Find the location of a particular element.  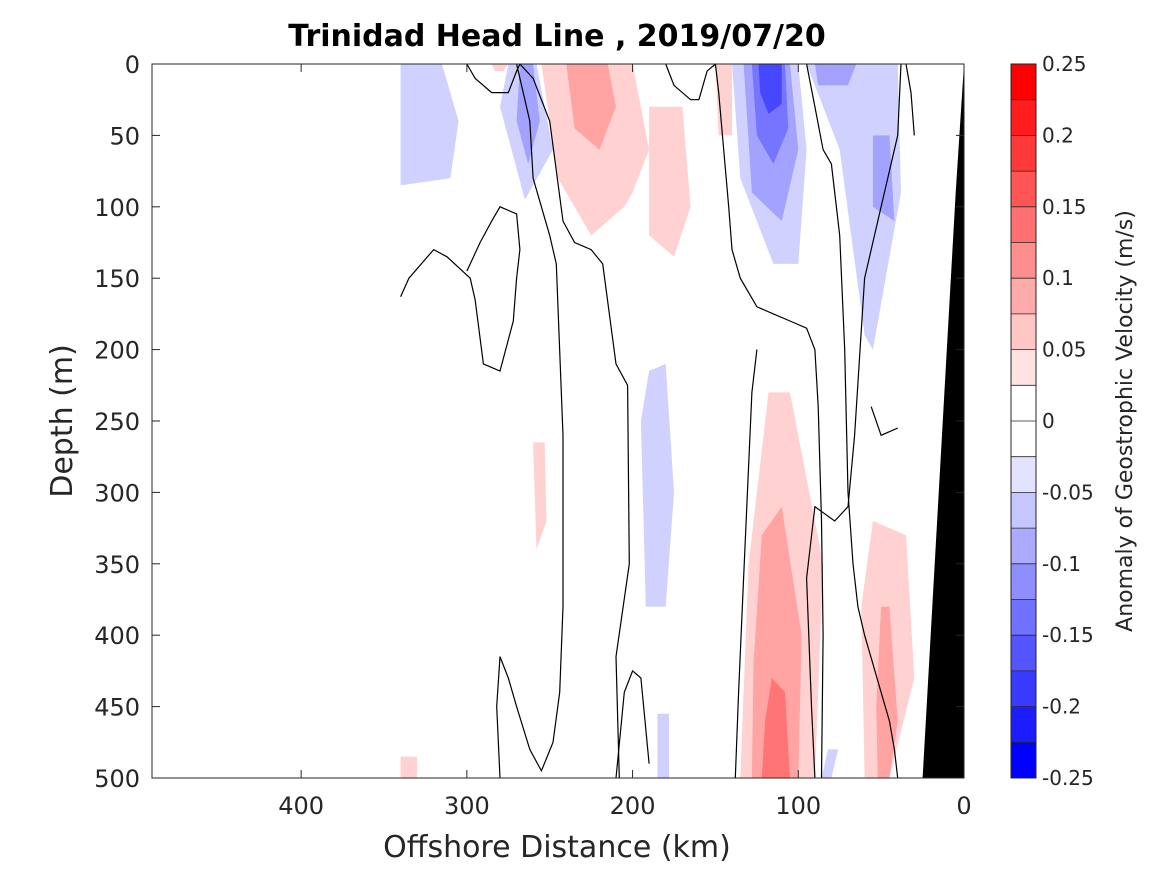

seafloor-bathymetry is located at coordinates (943, 421).